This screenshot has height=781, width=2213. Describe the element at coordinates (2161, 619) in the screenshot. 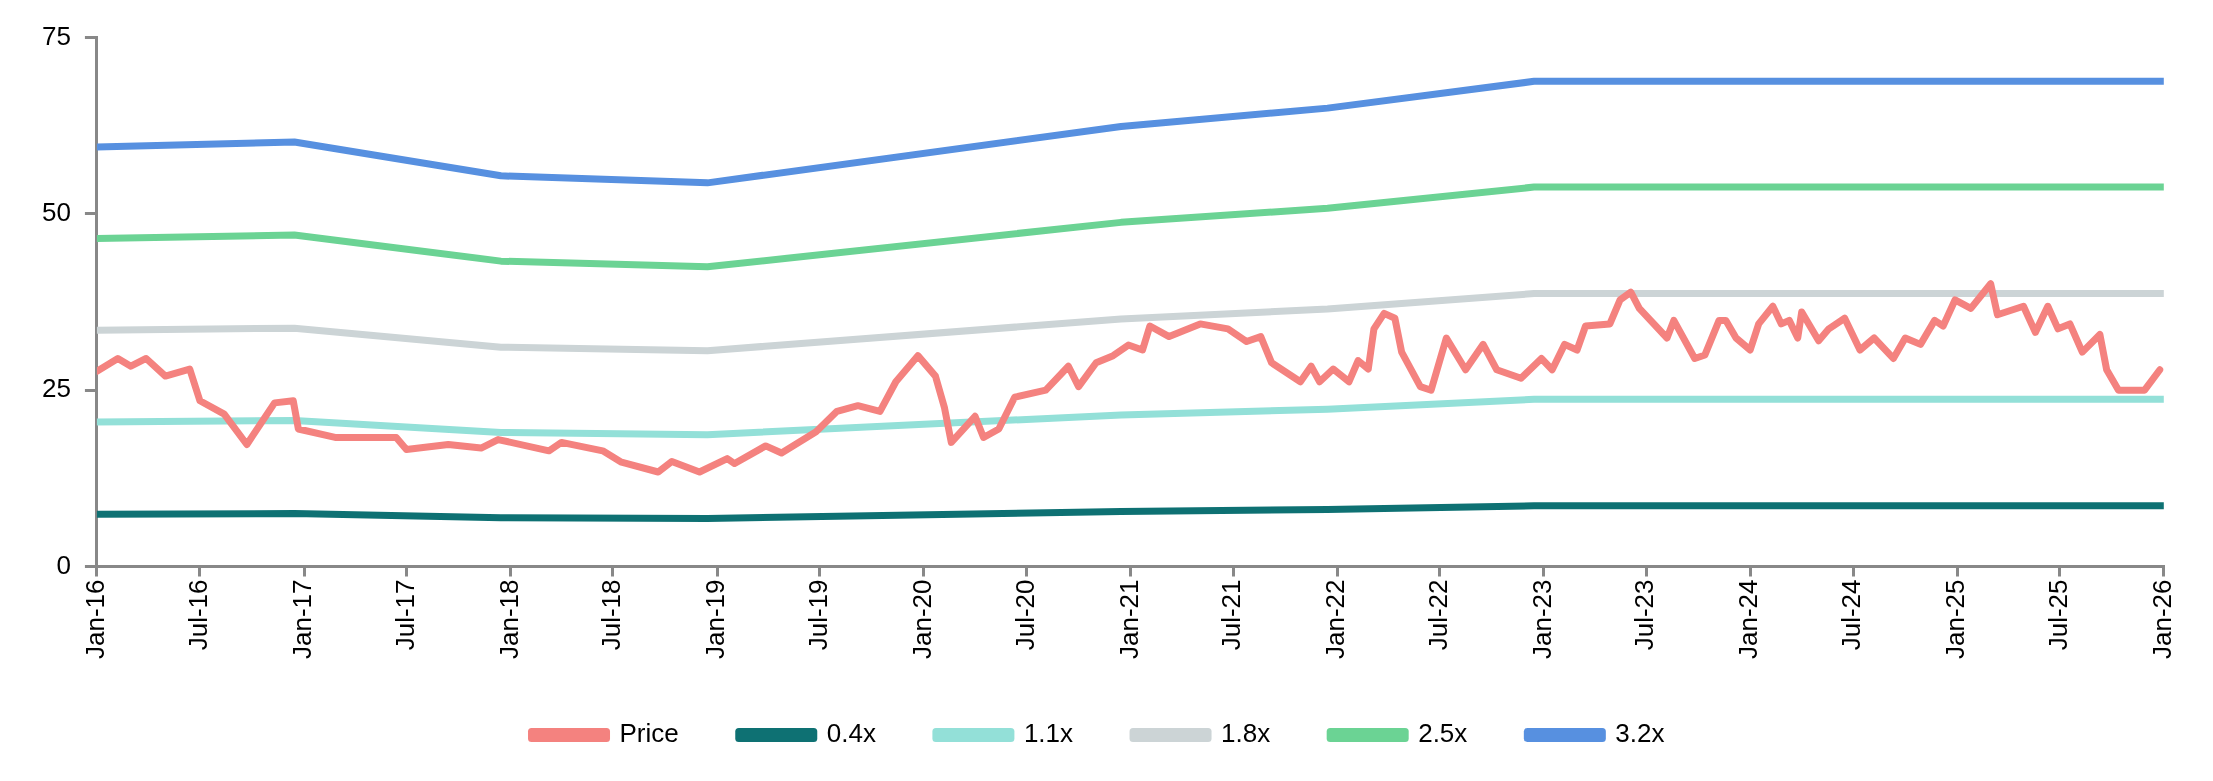

I see `x-tick-label: Jan-26` at that location.